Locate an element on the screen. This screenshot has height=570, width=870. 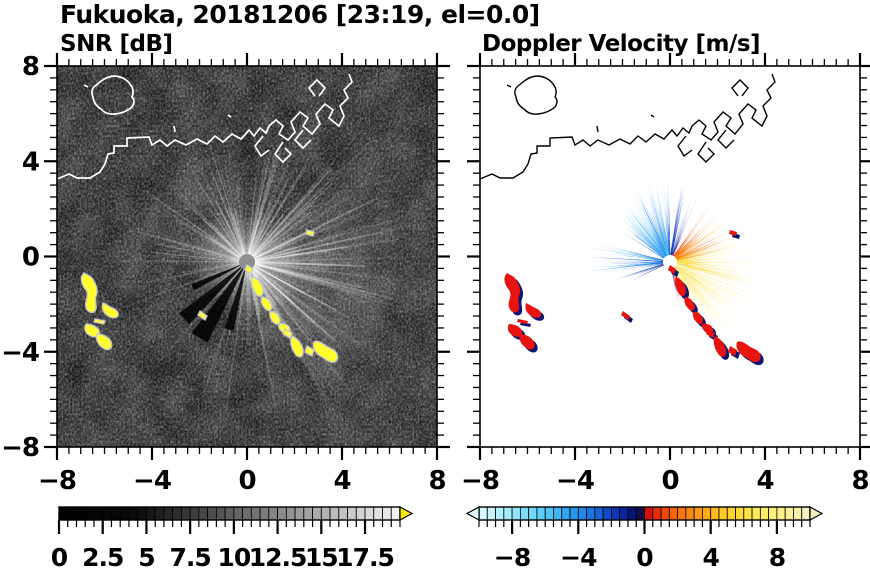
colorbar-tick-label: 12.5 is located at coordinates (278, 556).